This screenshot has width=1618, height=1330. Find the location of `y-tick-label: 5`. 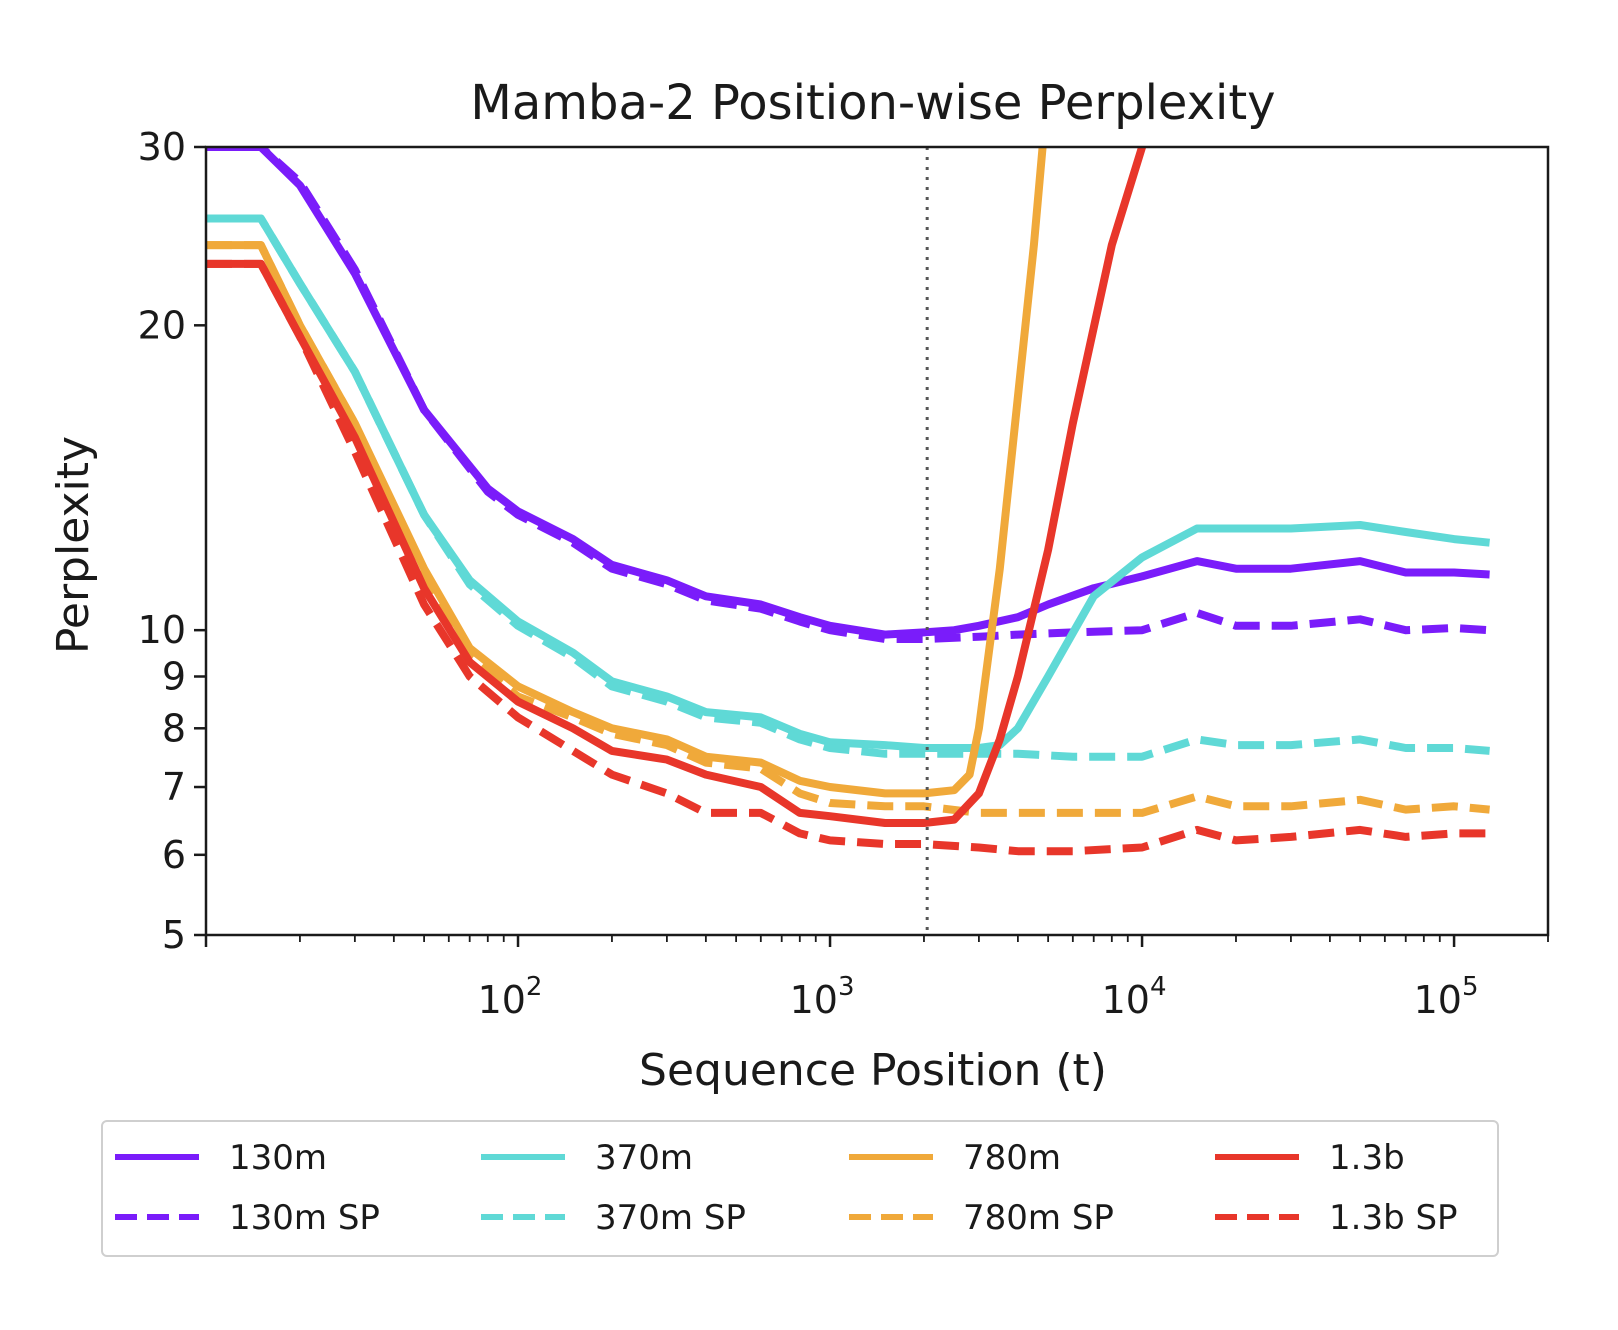

y-tick-label: 5 is located at coordinates (174, 935).